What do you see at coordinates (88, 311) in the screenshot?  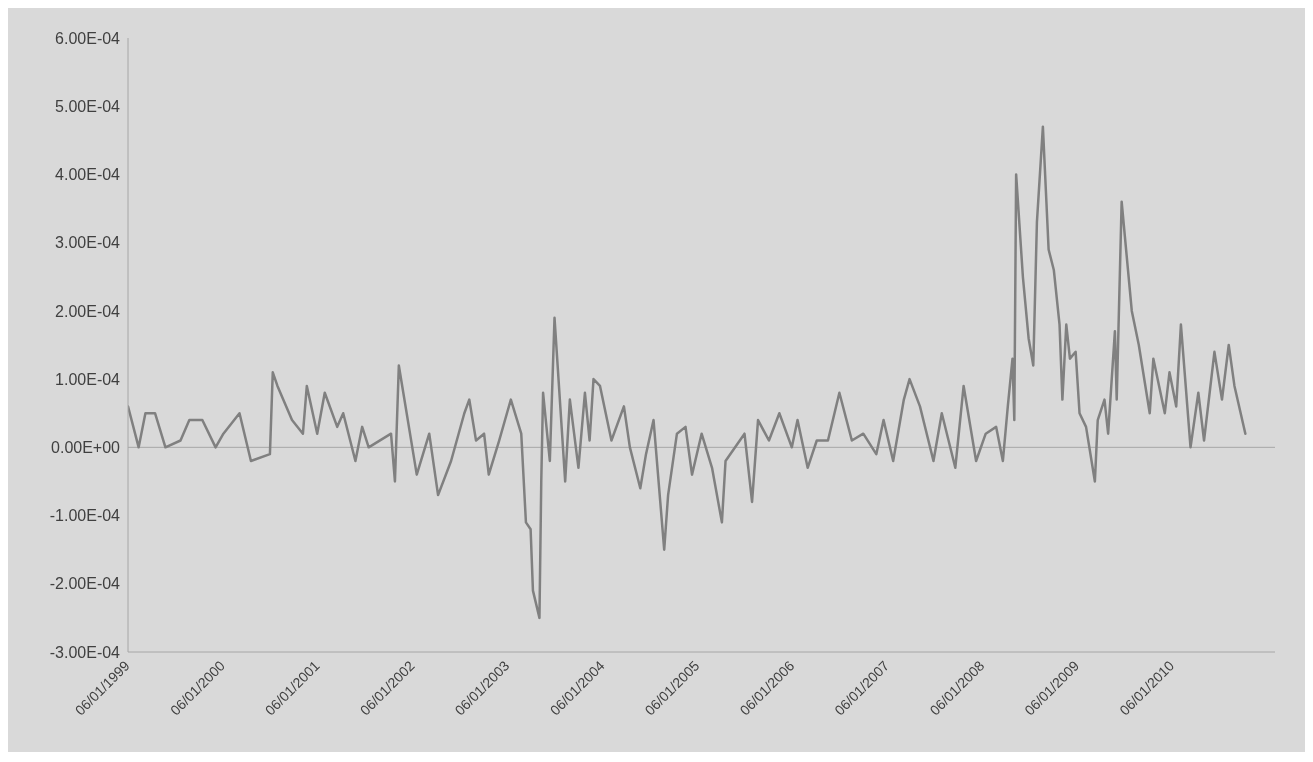 I see `y-tick-label: 2.00E-04` at bounding box center [88, 311].